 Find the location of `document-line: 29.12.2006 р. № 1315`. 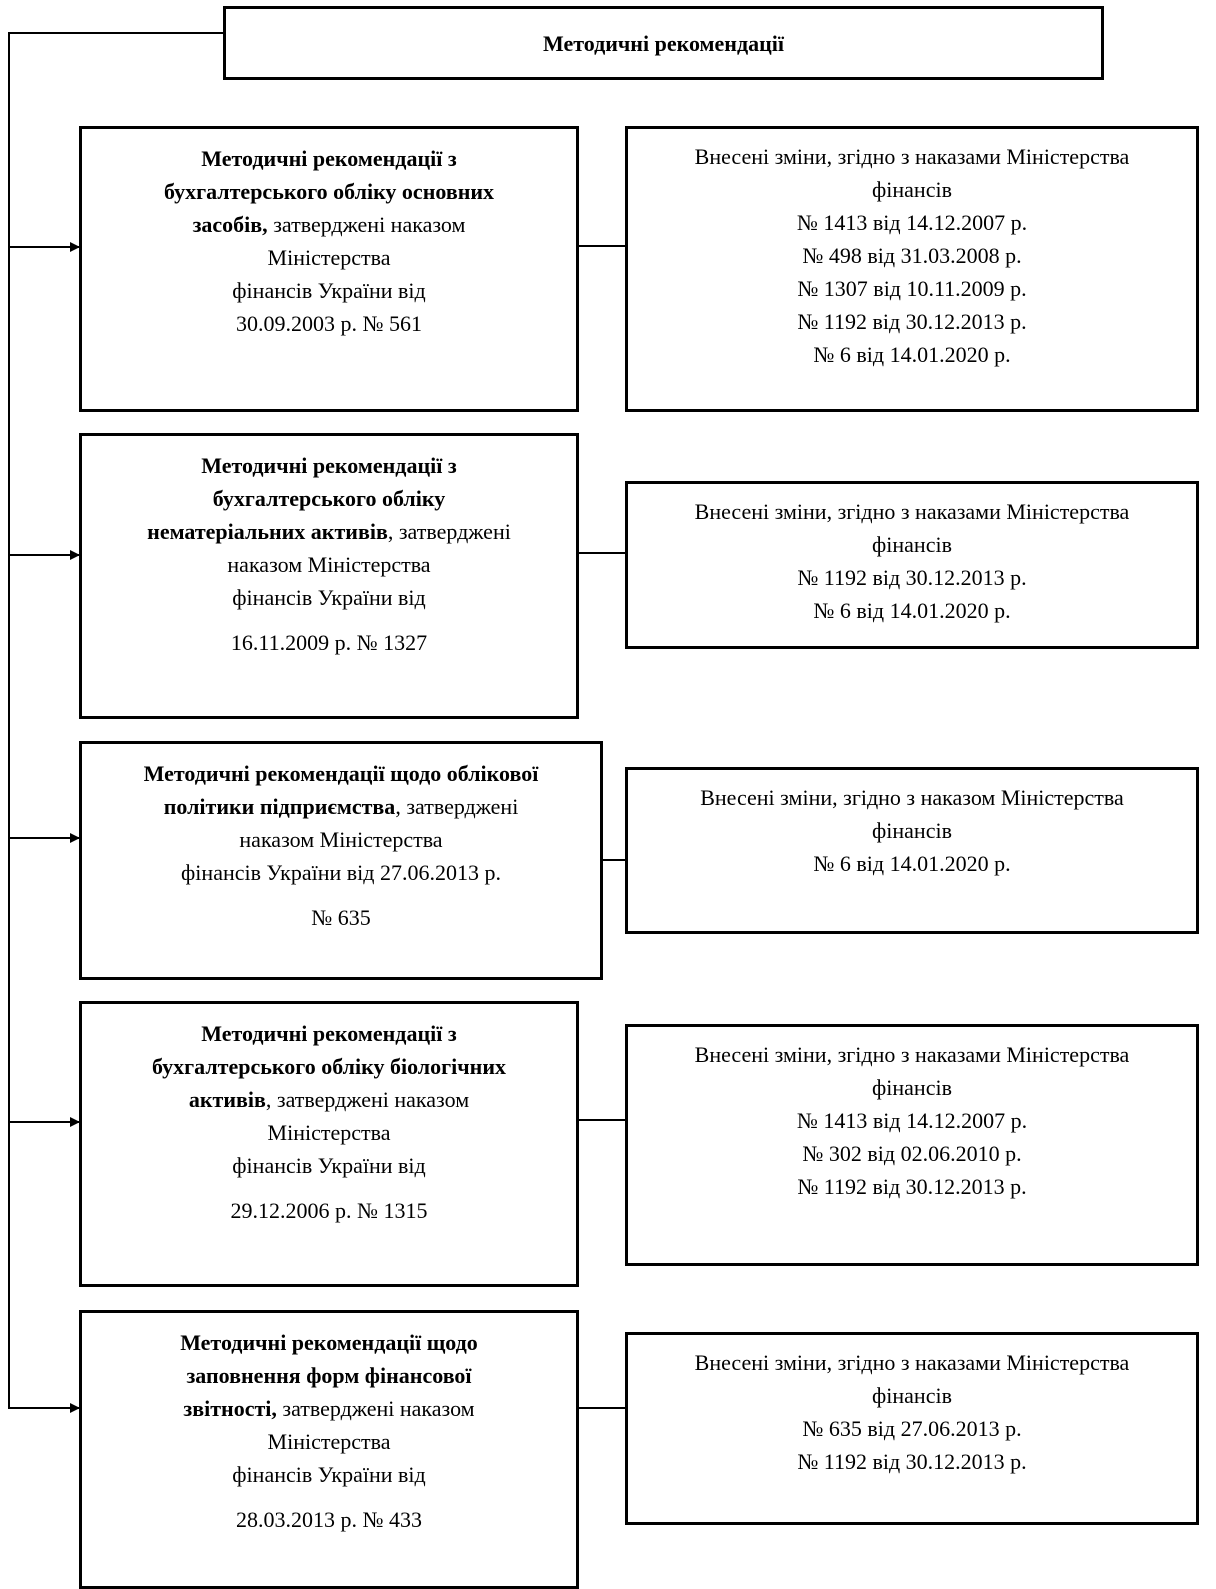

document-line: 29.12.2006 р. № 1315 is located at coordinates (329, 1210).